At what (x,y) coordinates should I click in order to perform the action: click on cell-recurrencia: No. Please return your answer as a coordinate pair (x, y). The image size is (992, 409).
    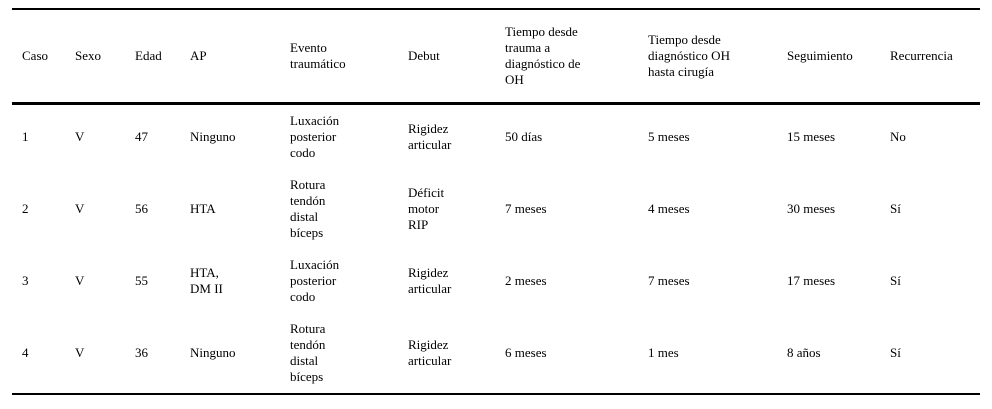
    Looking at the image, I should click on (898, 136).